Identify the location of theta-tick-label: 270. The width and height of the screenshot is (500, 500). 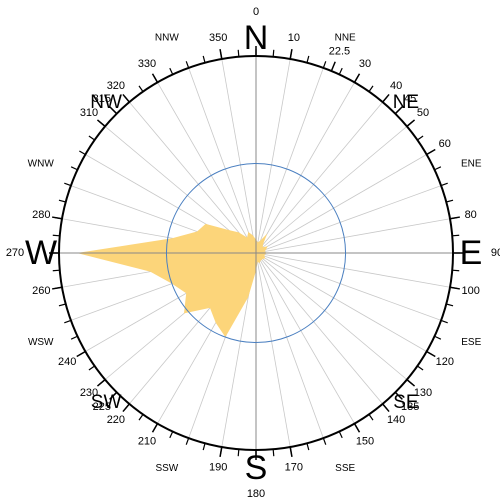
(15, 253).